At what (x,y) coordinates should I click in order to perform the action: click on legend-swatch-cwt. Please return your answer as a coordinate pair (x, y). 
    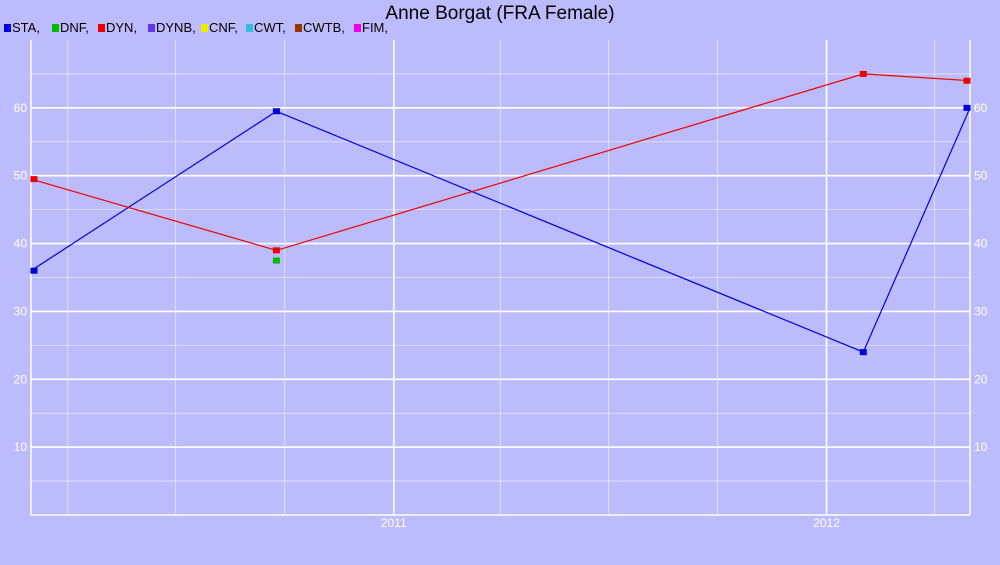
    Looking at the image, I should click on (249, 28).